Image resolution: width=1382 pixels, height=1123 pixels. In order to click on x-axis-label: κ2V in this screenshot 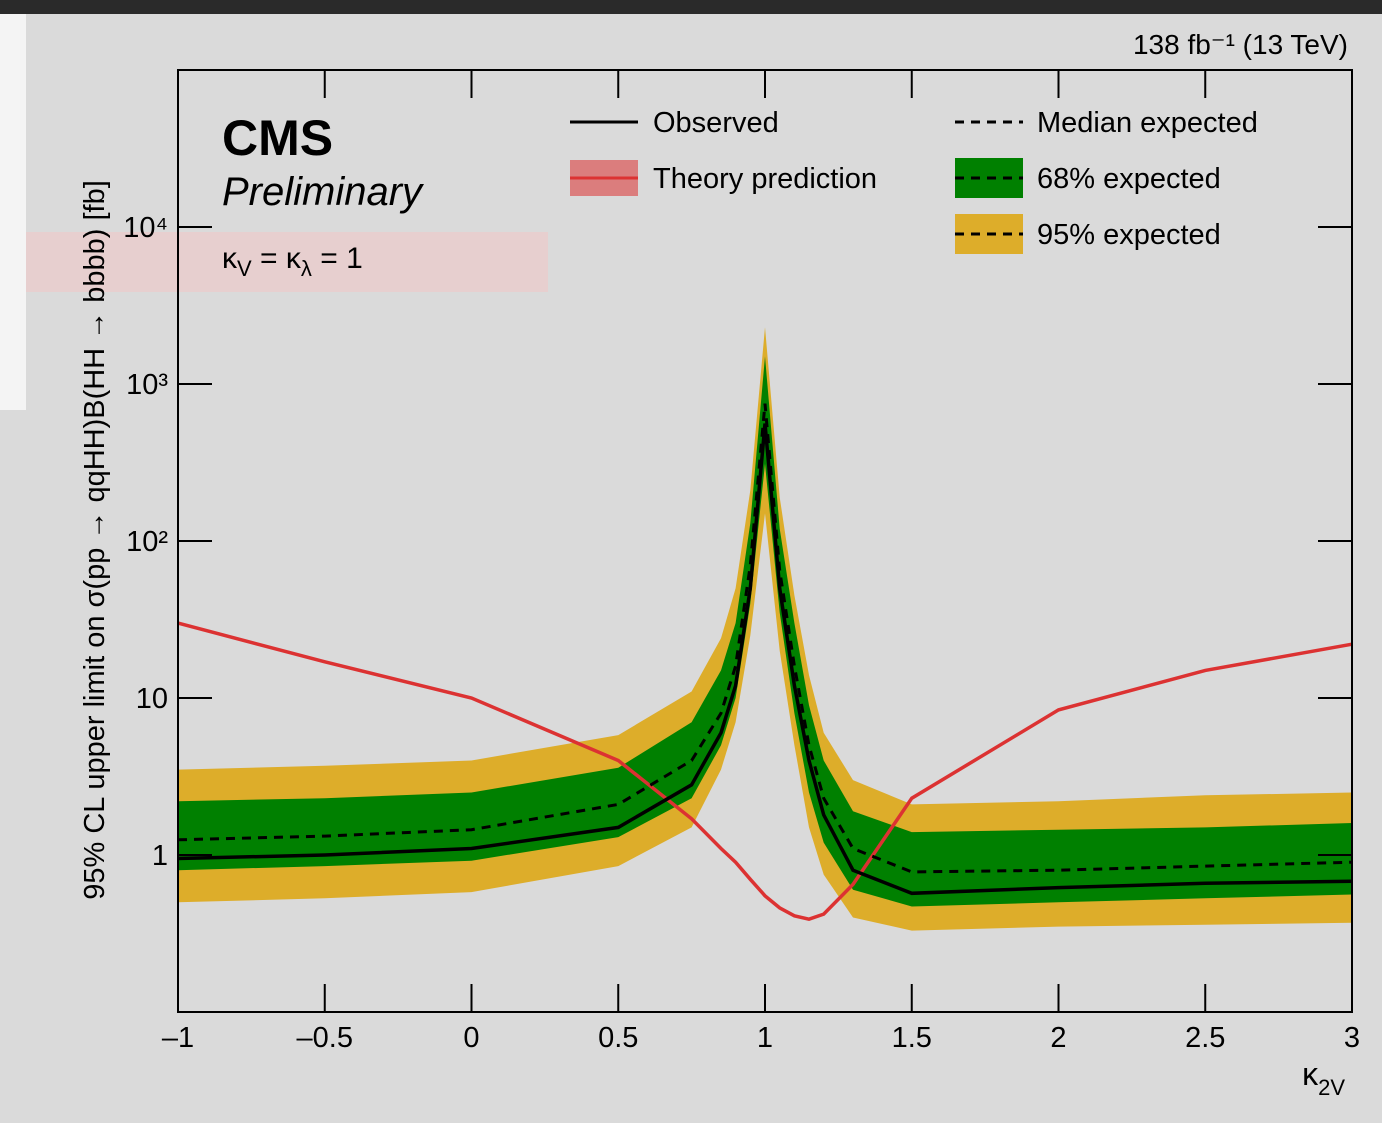, I will do `click(1323, 1078)`.